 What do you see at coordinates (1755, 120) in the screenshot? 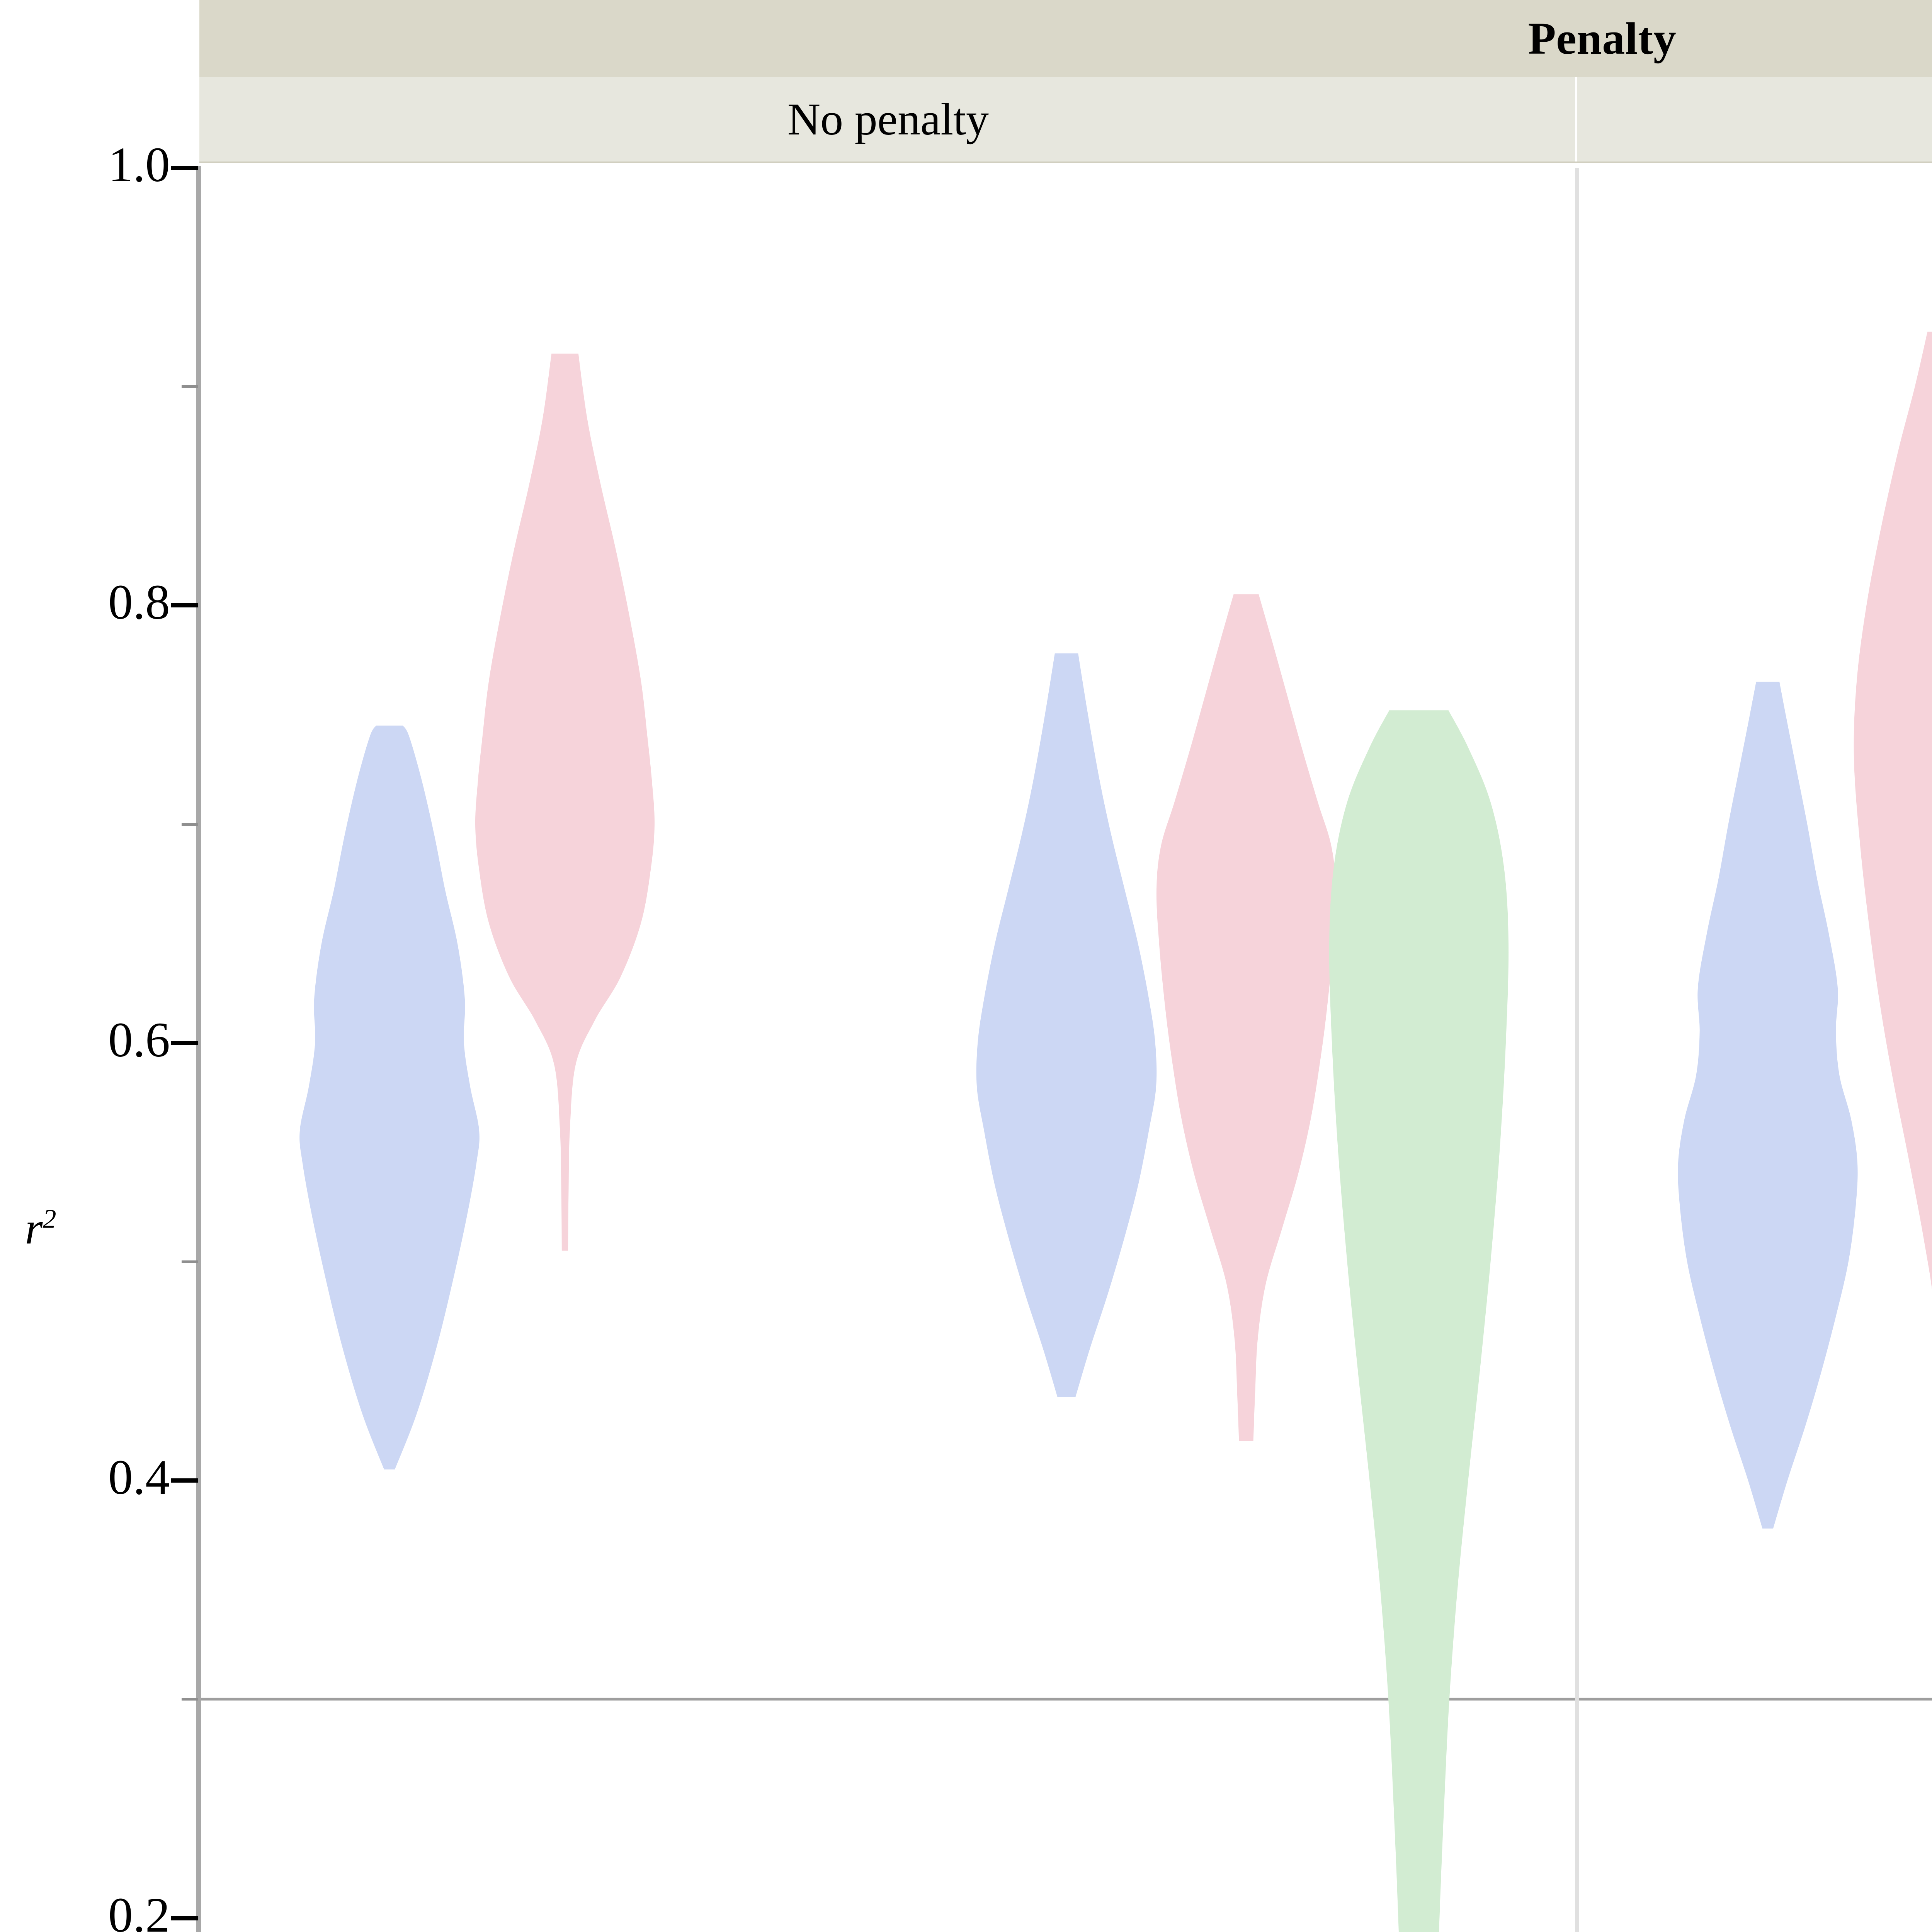
I see `facet-strip-squared-penalty: Squared penalty` at bounding box center [1755, 120].